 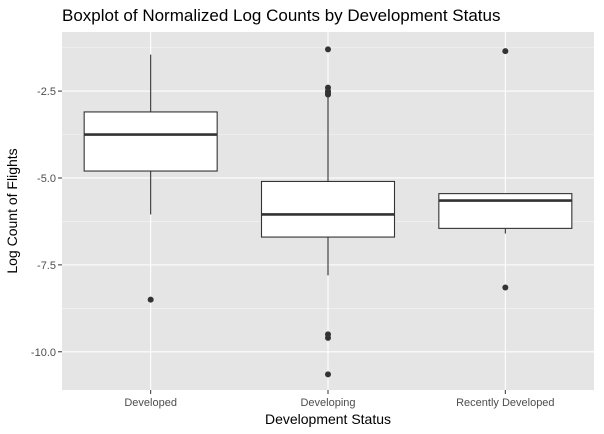 What do you see at coordinates (327, 403) in the screenshot?
I see `x-tick-label: Developing` at bounding box center [327, 403].